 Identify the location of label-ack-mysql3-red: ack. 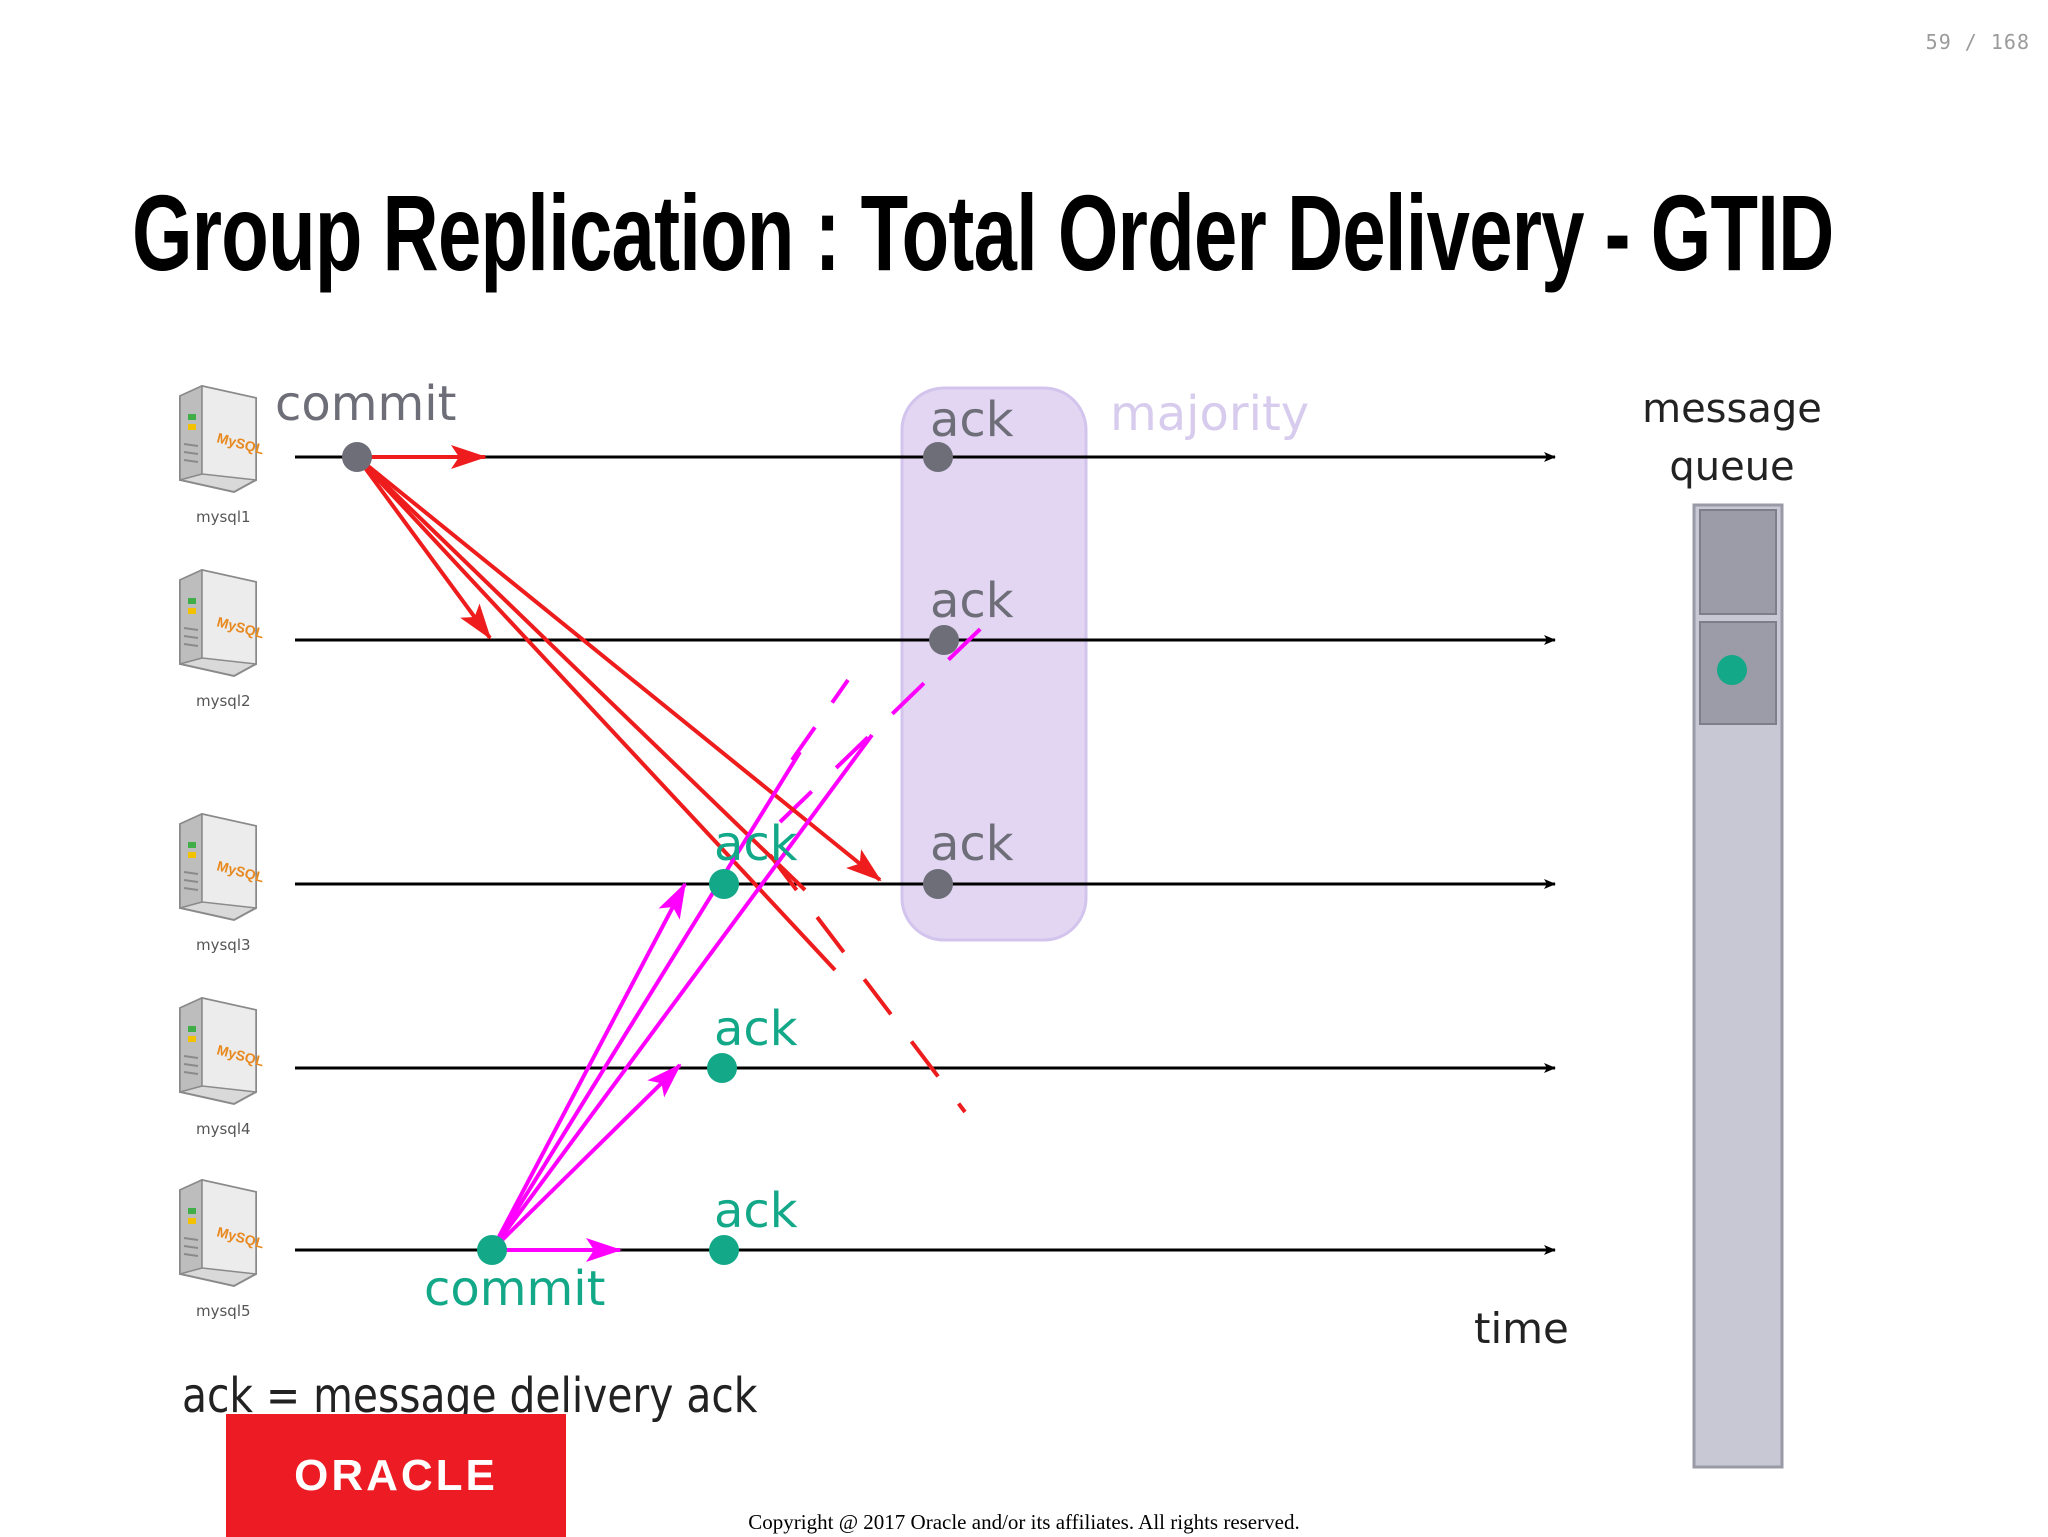
(972, 844).